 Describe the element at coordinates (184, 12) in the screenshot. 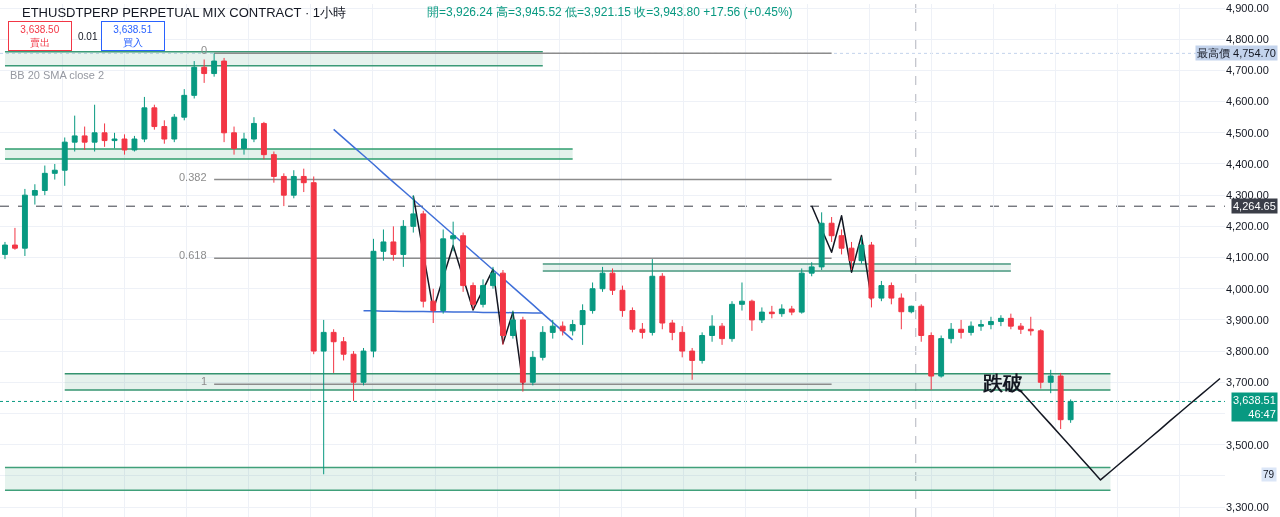

I see `chart-title: ETHUSDTPERP PERPETUAL MIX CONTRACT · 1小時` at that location.